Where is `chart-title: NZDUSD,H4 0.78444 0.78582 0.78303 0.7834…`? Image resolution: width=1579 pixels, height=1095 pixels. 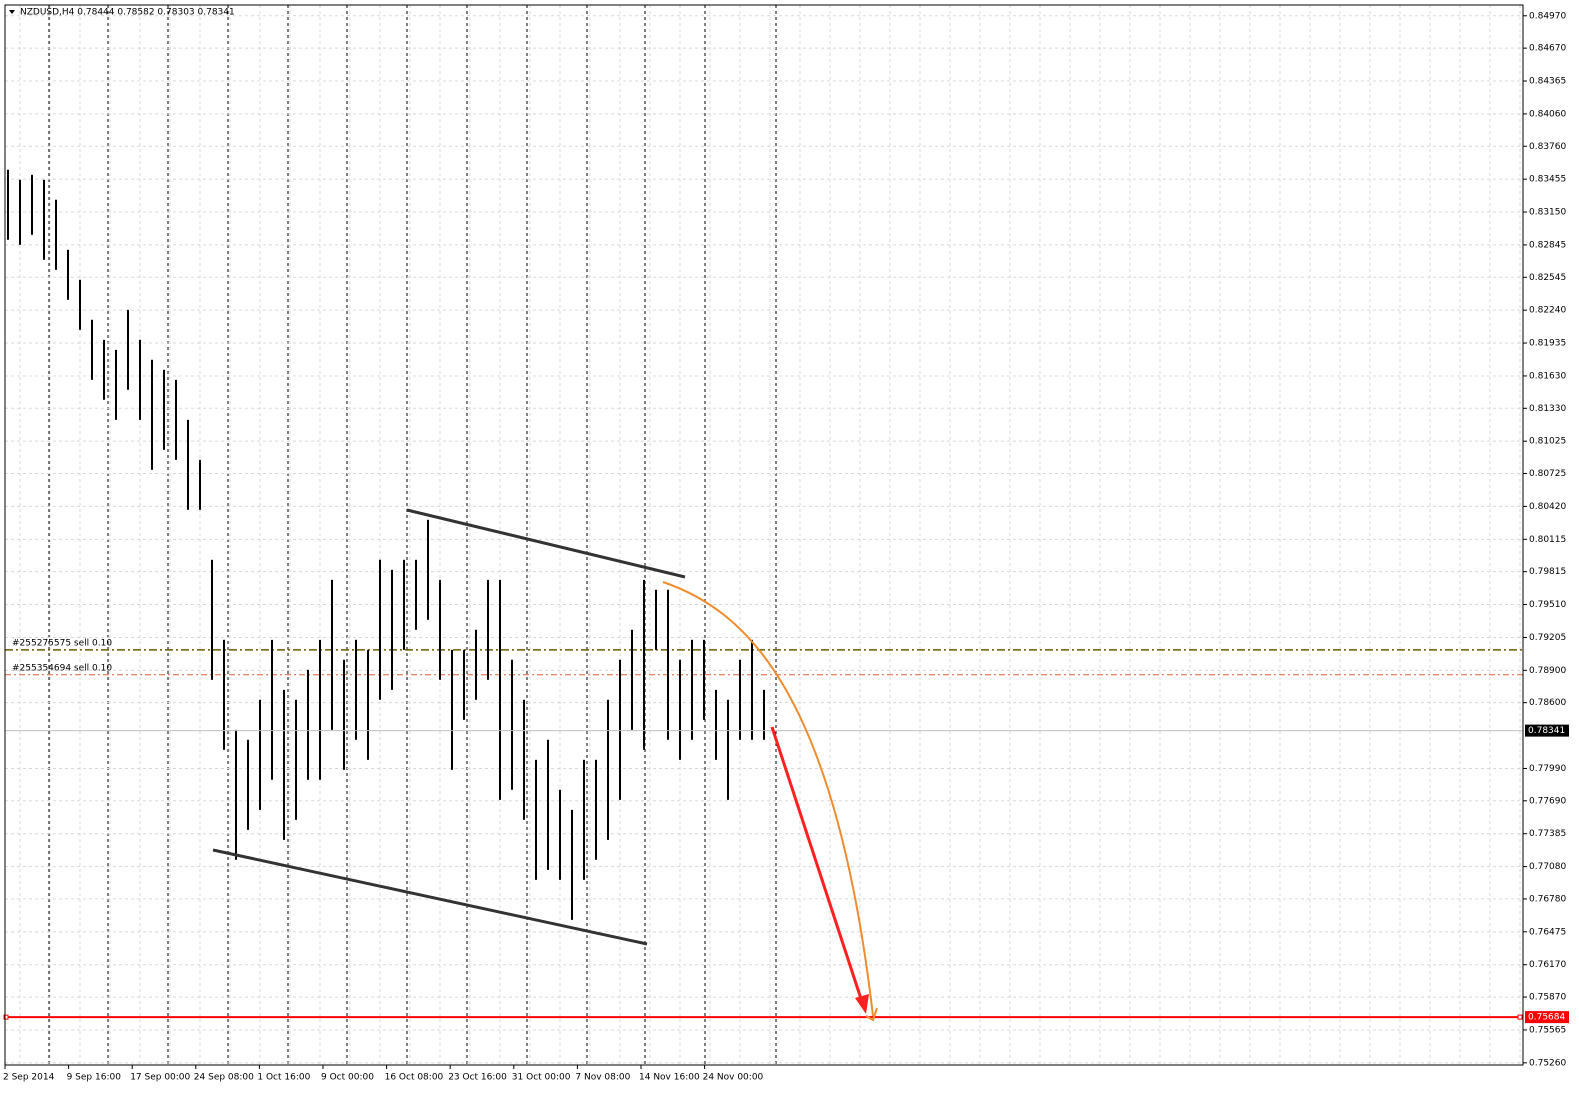 chart-title: NZDUSD,H4 0.78444 0.78582 0.78303 0.7834… is located at coordinates (127, 13).